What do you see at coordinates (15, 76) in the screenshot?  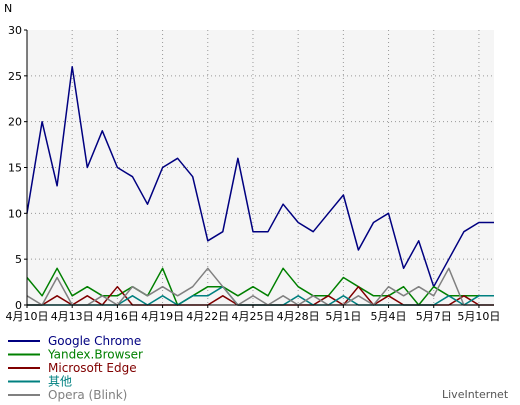 I see `y-tick-label: 25` at bounding box center [15, 76].